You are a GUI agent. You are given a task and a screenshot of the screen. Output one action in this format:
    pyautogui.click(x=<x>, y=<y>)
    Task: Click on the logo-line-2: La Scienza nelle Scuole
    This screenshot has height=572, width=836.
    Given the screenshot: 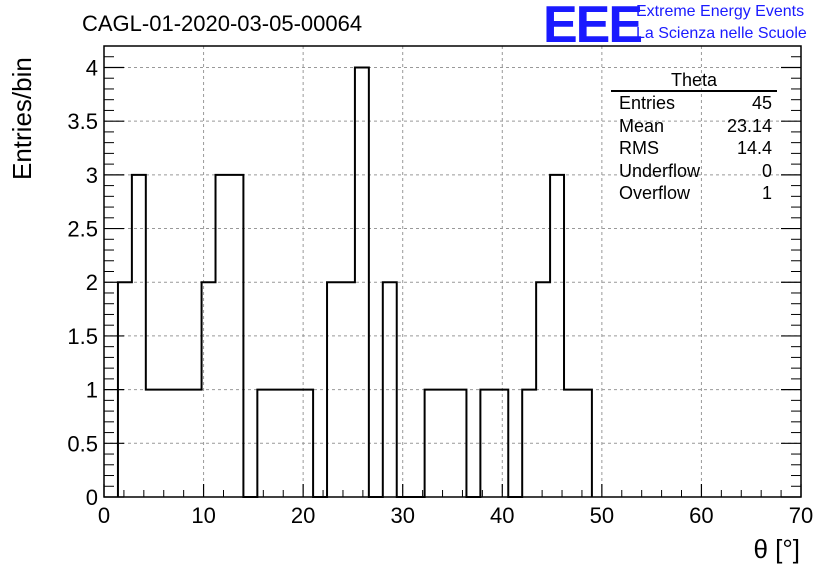 What is the action you would take?
    pyautogui.click(x=721, y=33)
    